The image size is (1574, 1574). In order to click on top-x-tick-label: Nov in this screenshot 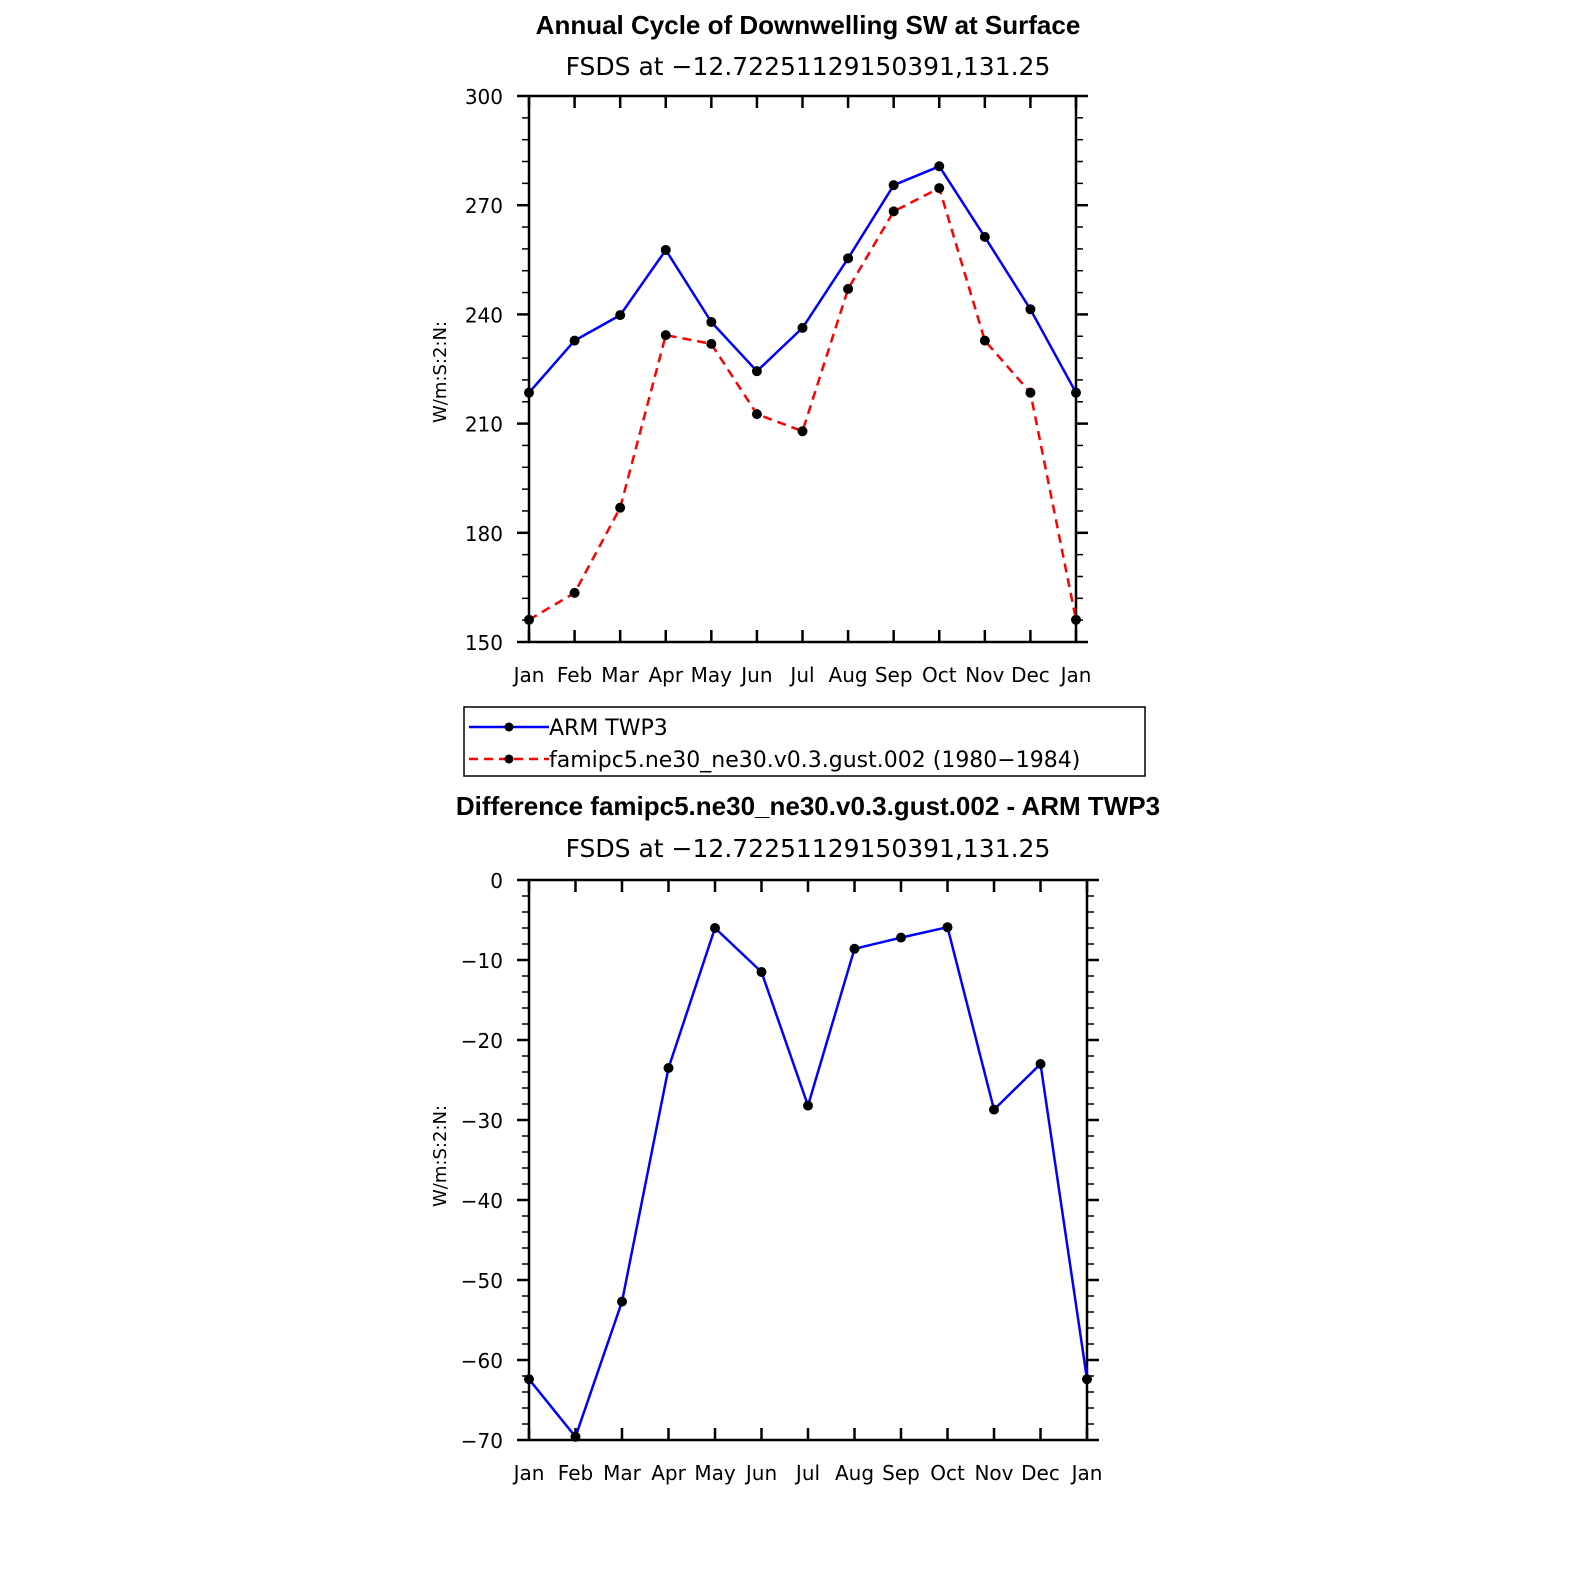, I will do `click(984, 675)`.